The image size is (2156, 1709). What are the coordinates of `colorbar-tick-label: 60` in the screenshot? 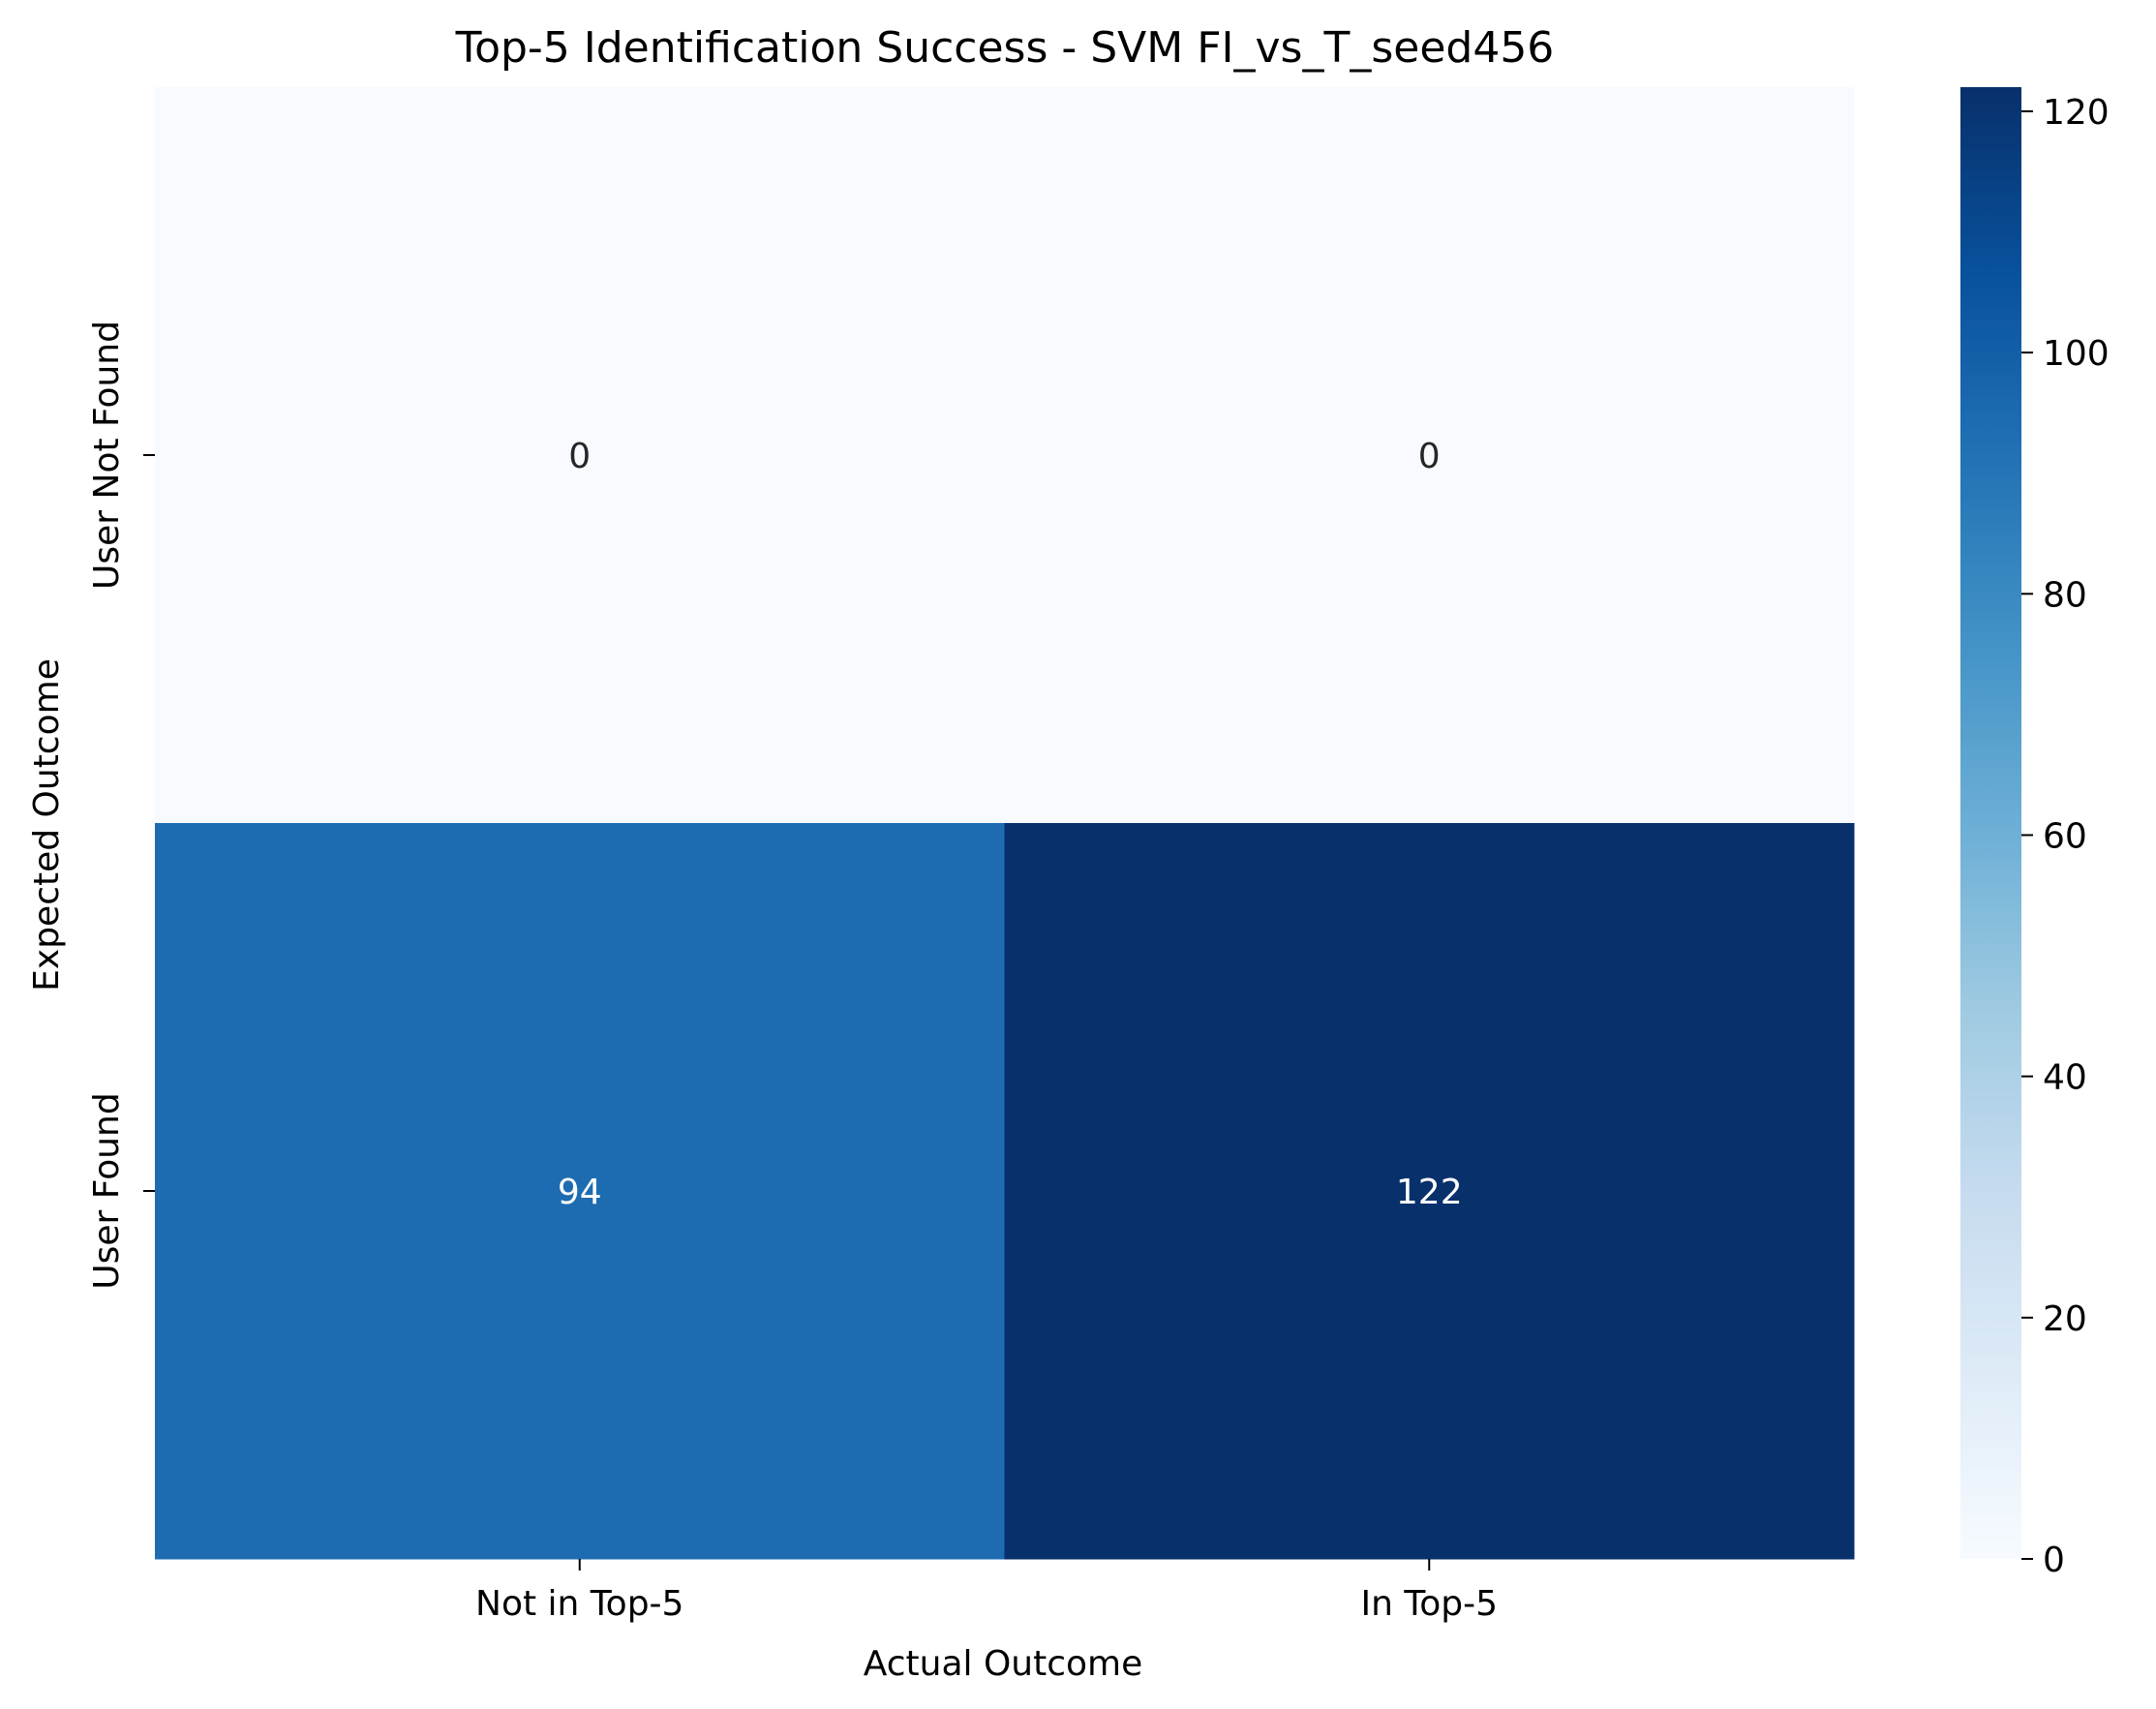 It's located at (2065, 836).